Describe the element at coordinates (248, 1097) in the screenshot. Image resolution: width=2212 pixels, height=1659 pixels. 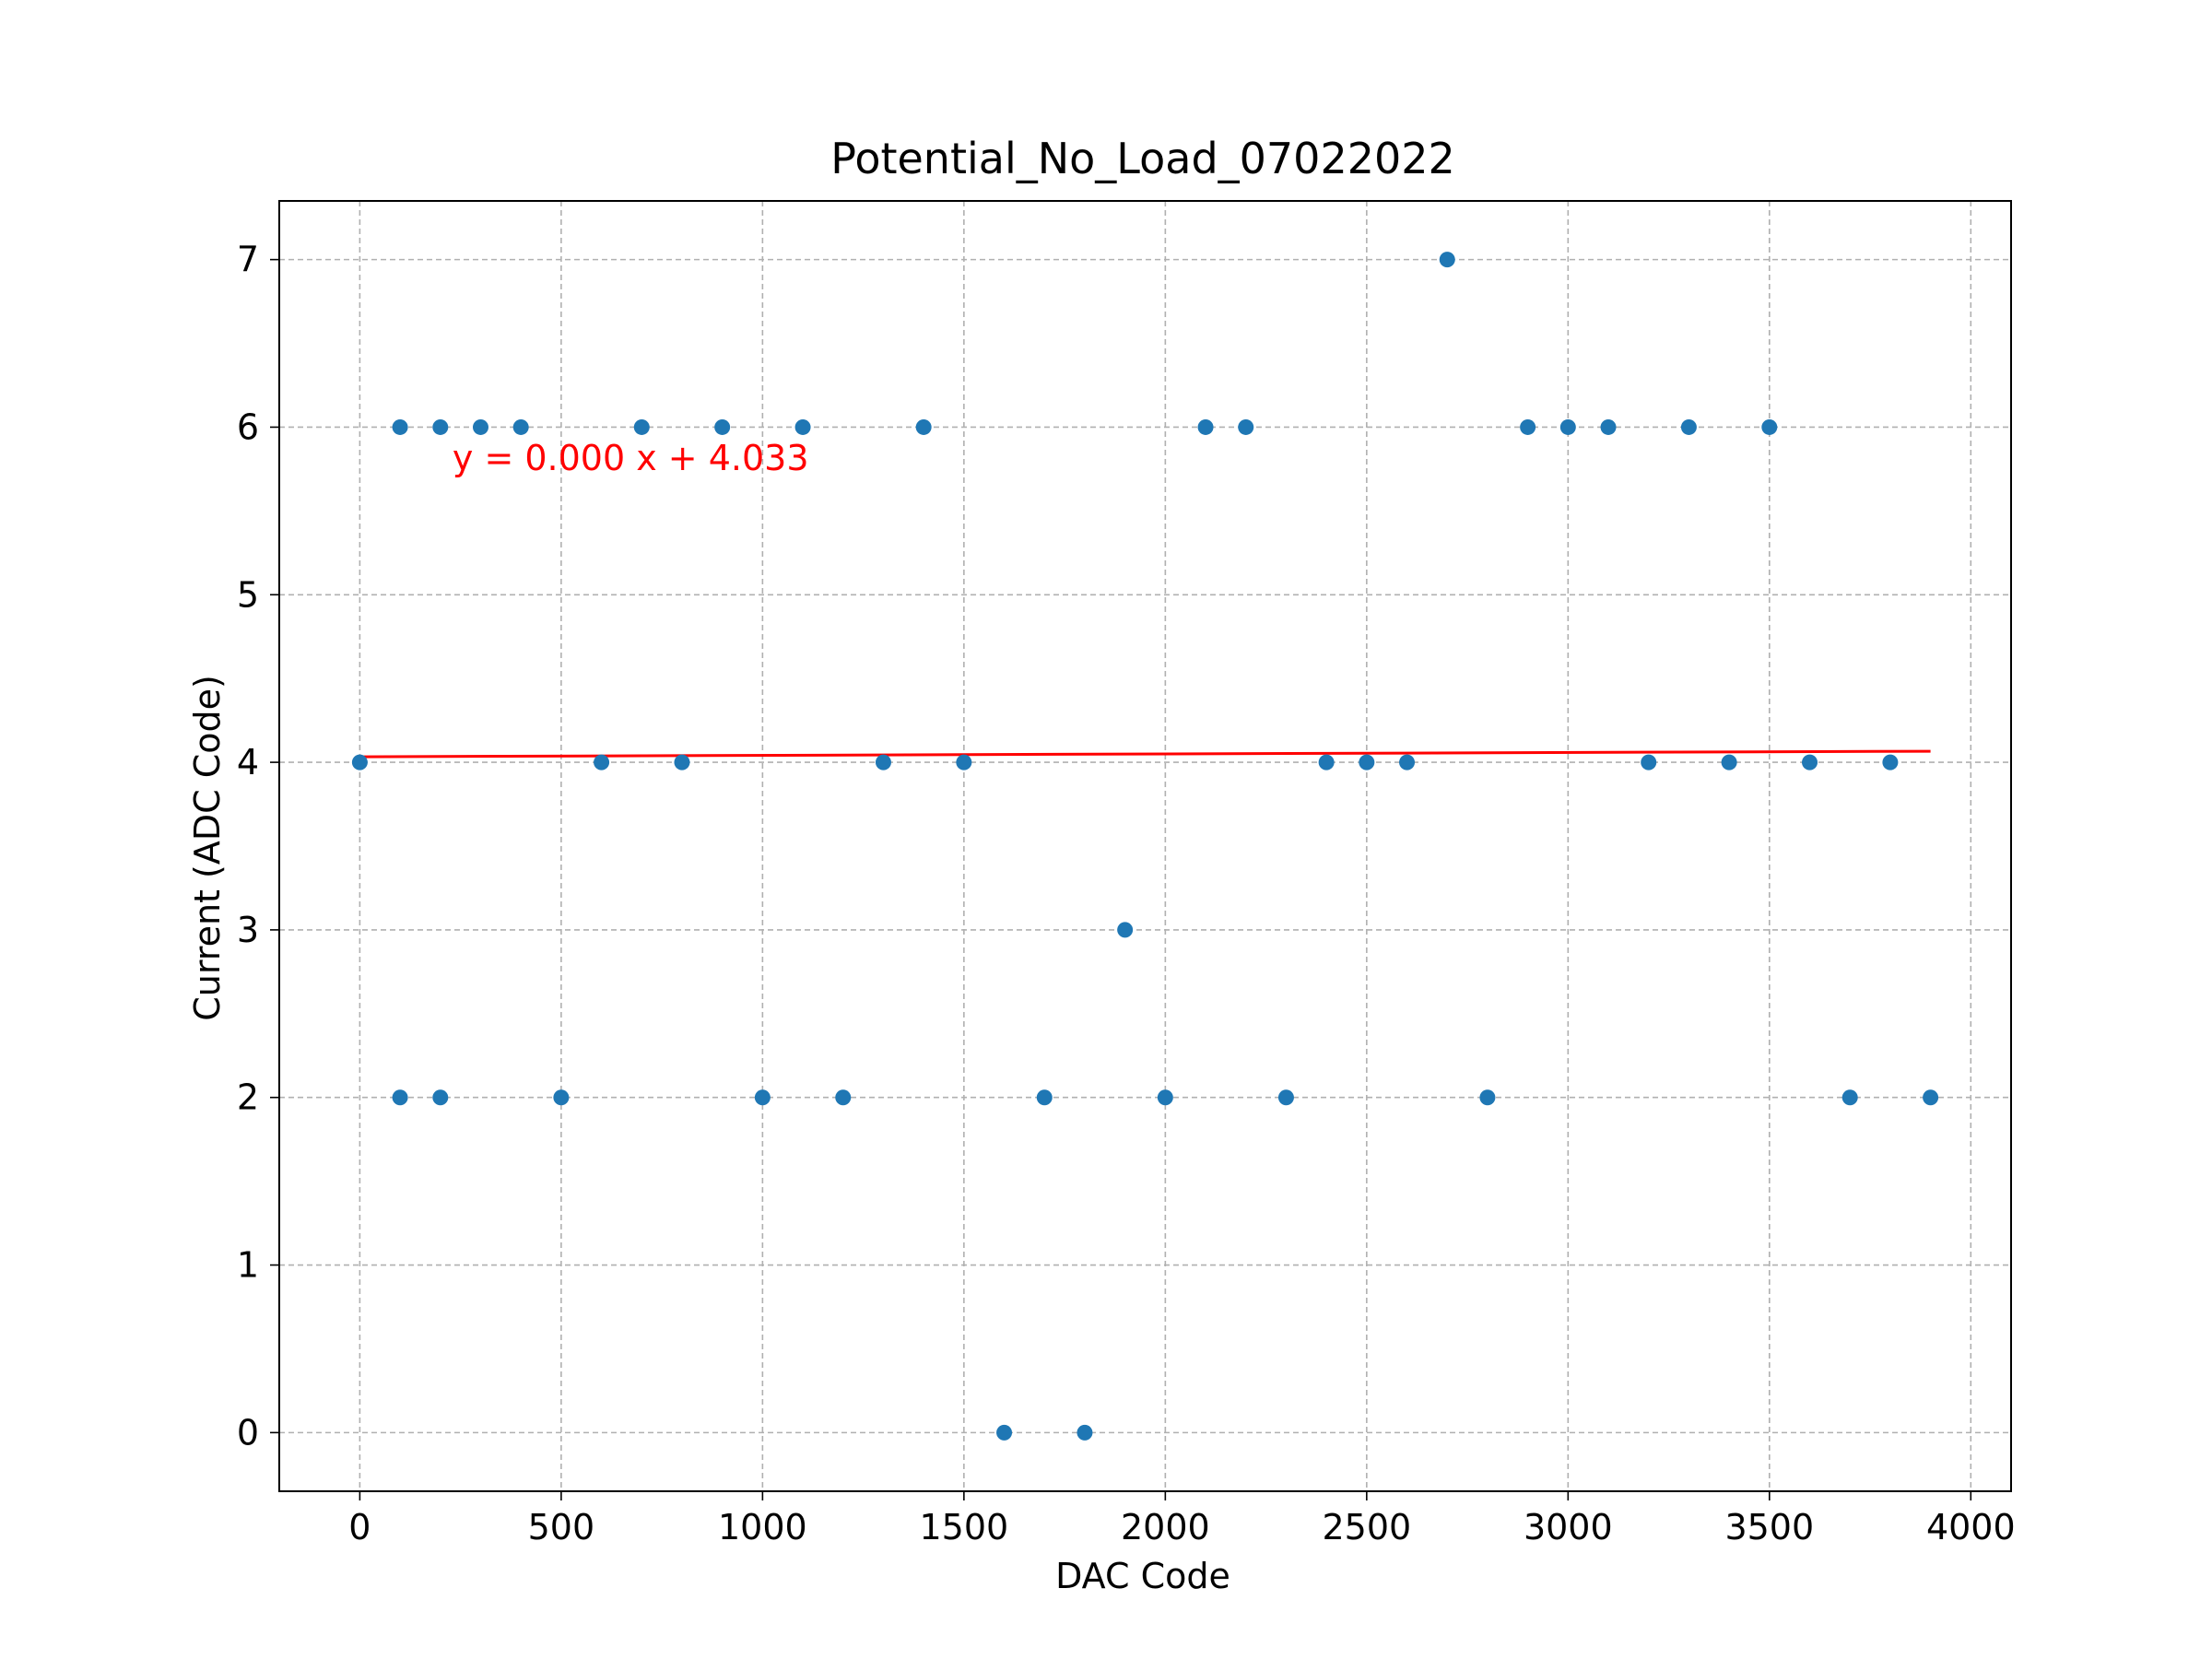
I see `y-tick-label: 2` at that location.